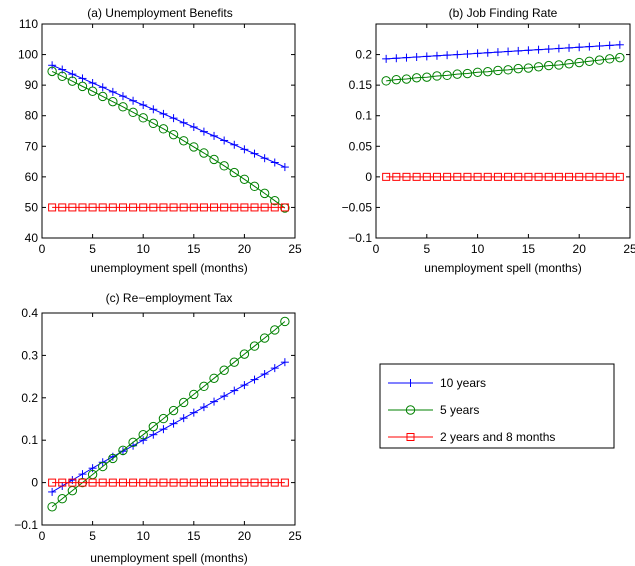  I want to click on y-tick-label: 70, so click(32, 146).